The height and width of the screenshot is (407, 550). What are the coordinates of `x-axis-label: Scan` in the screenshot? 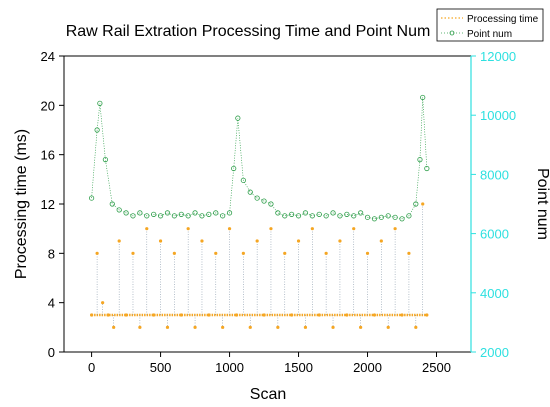 It's located at (268, 394).